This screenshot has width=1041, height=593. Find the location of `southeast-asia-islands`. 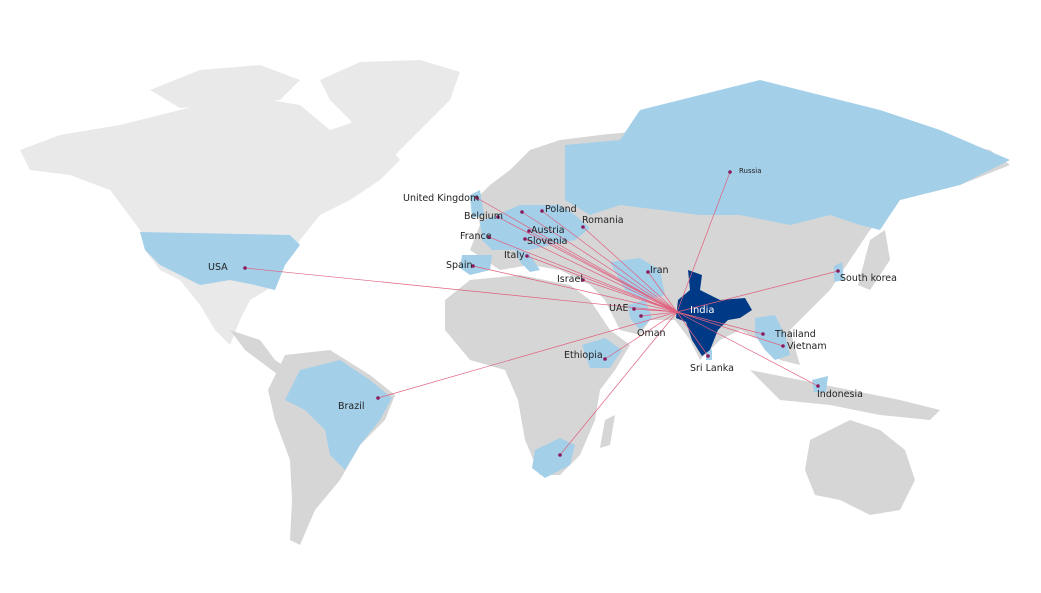

southeast-asia-islands is located at coordinates (845, 395).